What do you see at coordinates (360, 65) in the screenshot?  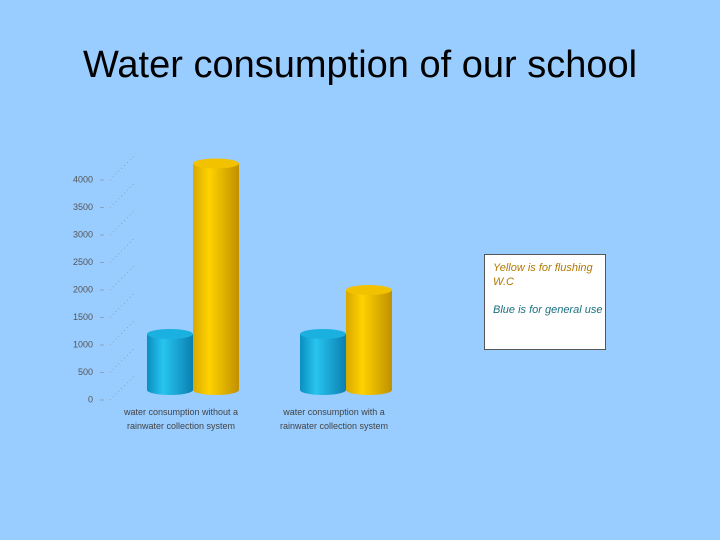 I see `slide-title: Water consumption of our school` at bounding box center [360, 65].